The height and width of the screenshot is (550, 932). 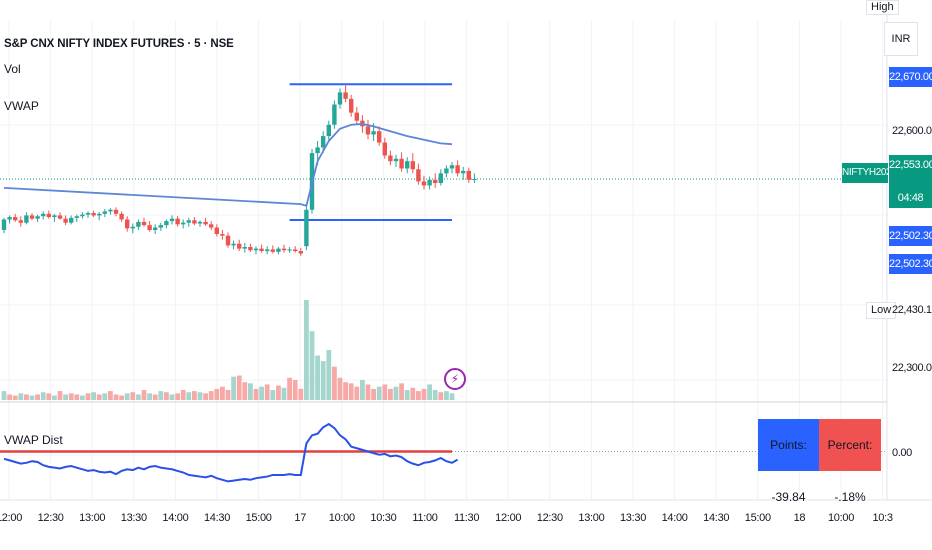 I want to click on lightning-icon: ⚡, so click(x=455, y=379).